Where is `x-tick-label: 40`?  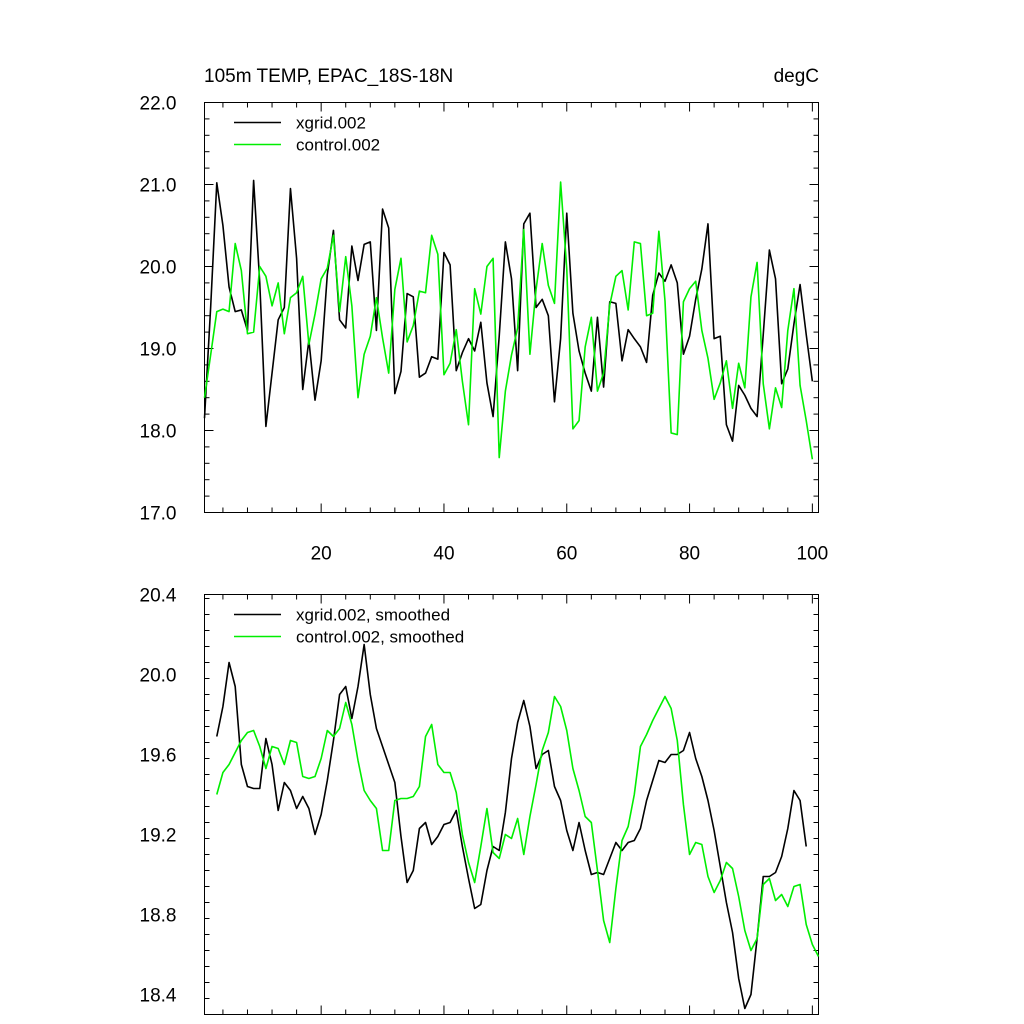
x-tick-label: 40 is located at coordinates (443, 554).